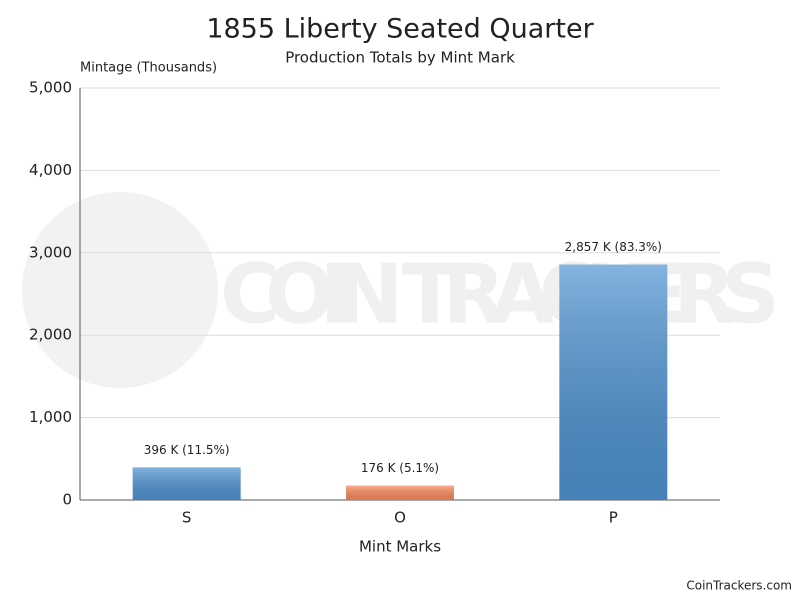 This screenshot has width=800, height=600. What do you see at coordinates (50, 170) in the screenshot?
I see `y-tick-label: 4,000` at bounding box center [50, 170].